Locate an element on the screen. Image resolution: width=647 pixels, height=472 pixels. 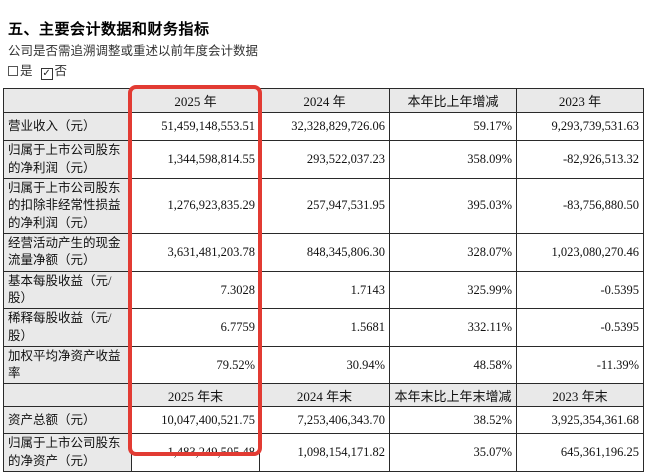
value-2024: 32,328,829,726.06 is located at coordinates (324, 126).